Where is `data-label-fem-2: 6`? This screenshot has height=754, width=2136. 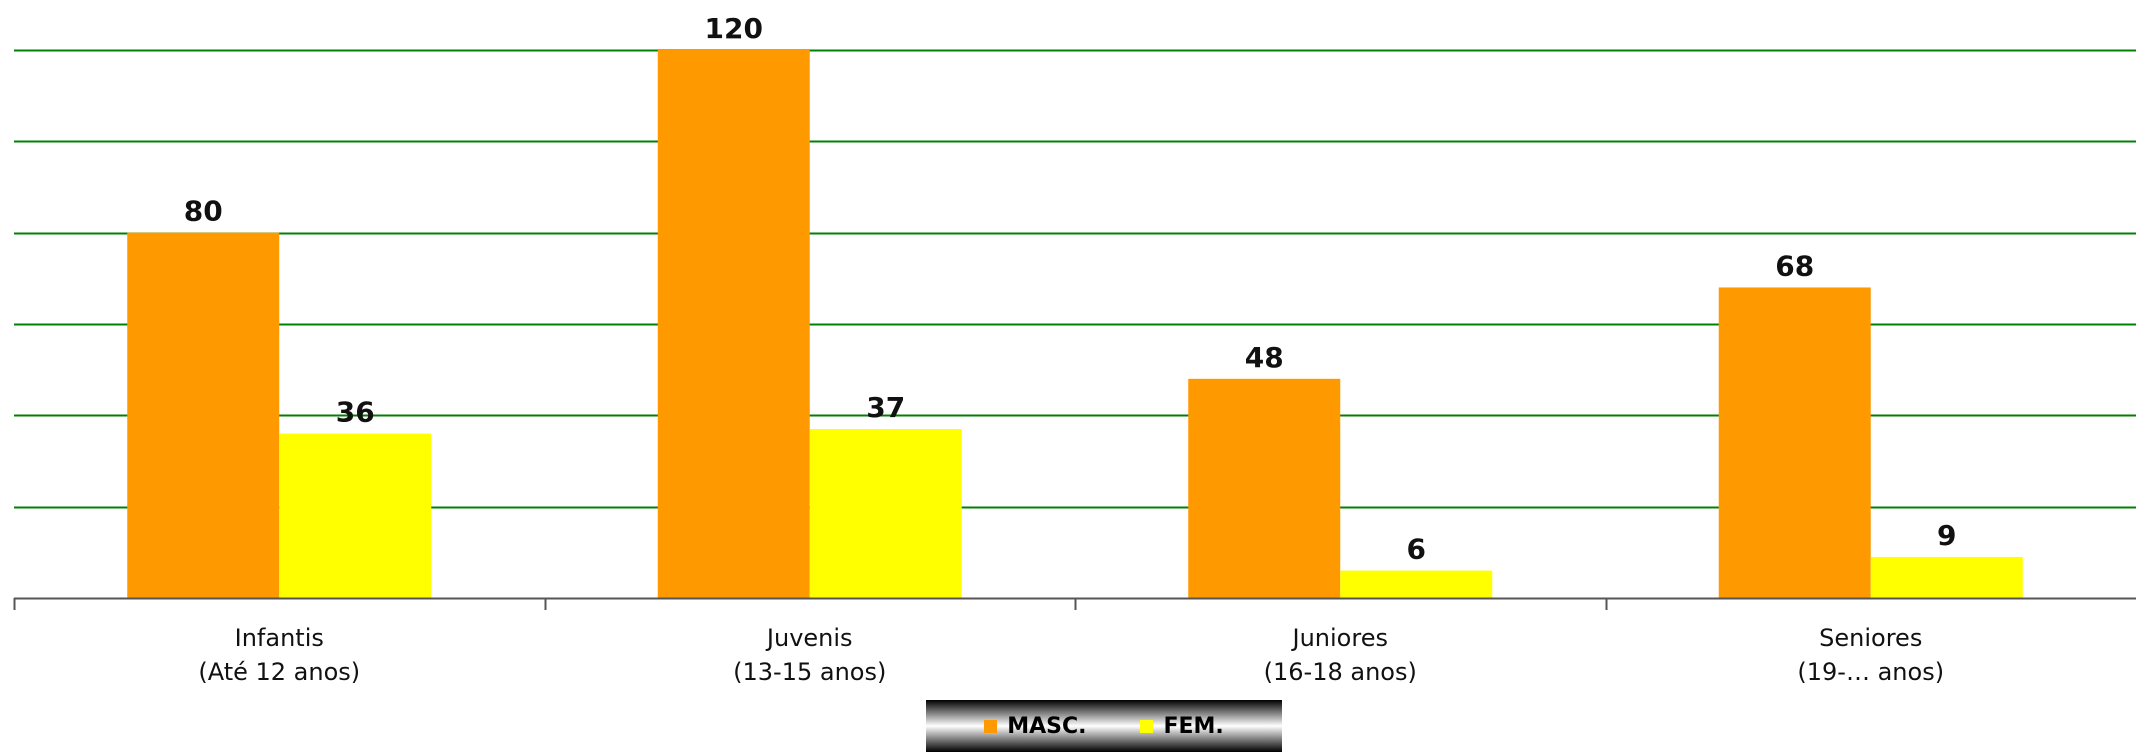 data-label-fem-2: 6 is located at coordinates (1416, 549).